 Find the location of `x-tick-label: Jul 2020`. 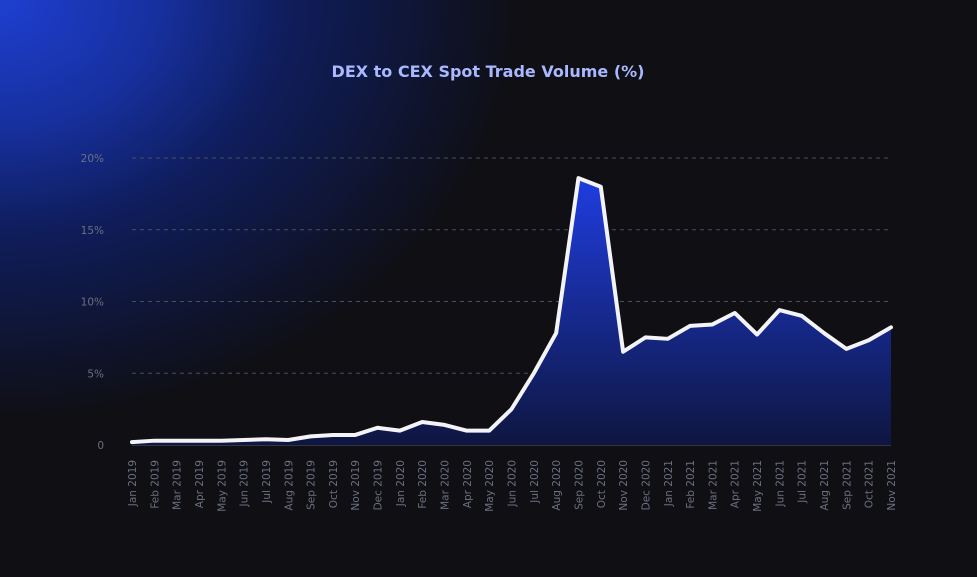

x-tick-label: Jul 2020 is located at coordinates (535, 482).